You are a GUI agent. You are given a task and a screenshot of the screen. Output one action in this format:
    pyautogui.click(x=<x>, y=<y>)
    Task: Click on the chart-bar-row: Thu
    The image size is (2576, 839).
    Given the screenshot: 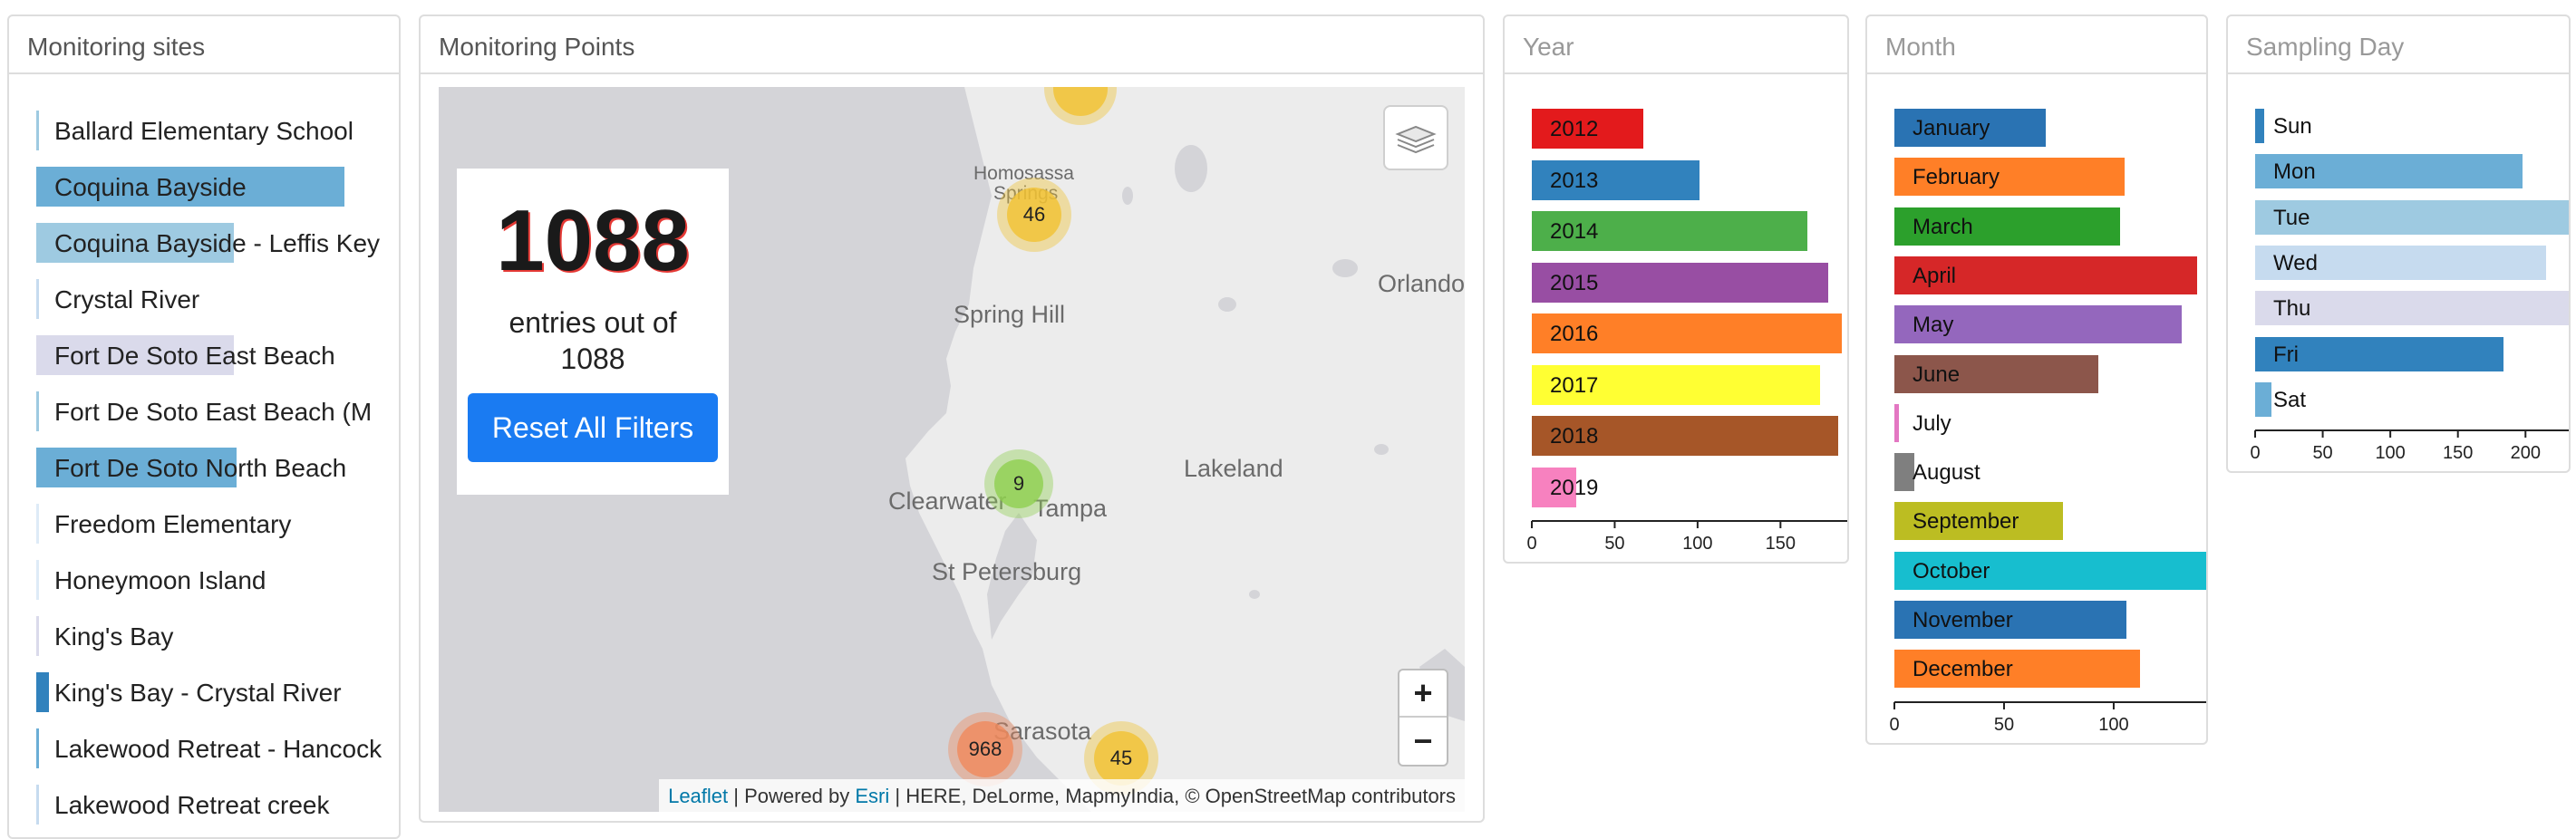 What is the action you would take?
    pyautogui.click(x=2412, y=308)
    